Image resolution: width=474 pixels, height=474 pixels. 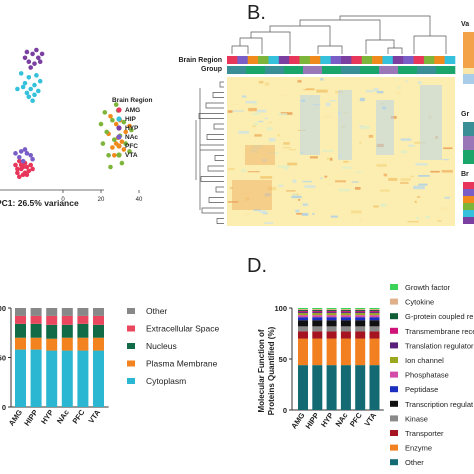 I want to click on function-legend-label: Growth factor, so click(x=428, y=287).